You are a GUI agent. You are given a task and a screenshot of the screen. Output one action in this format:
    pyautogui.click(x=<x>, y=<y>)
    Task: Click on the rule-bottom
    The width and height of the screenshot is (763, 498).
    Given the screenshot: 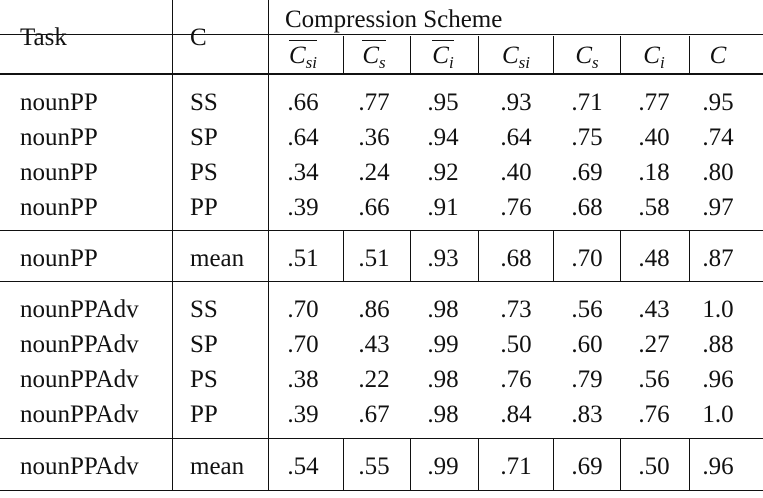 What is the action you would take?
    pyautogui.click(x=381, y=490)
    